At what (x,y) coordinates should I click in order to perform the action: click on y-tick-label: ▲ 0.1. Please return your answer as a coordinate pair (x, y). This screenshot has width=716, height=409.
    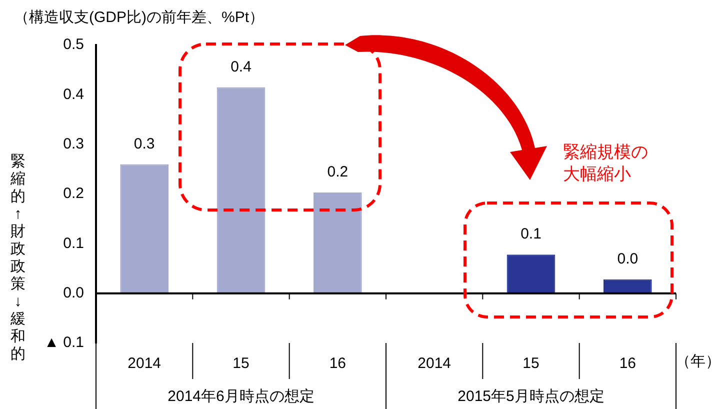
    Looking at the image, I should click on (64, 343).